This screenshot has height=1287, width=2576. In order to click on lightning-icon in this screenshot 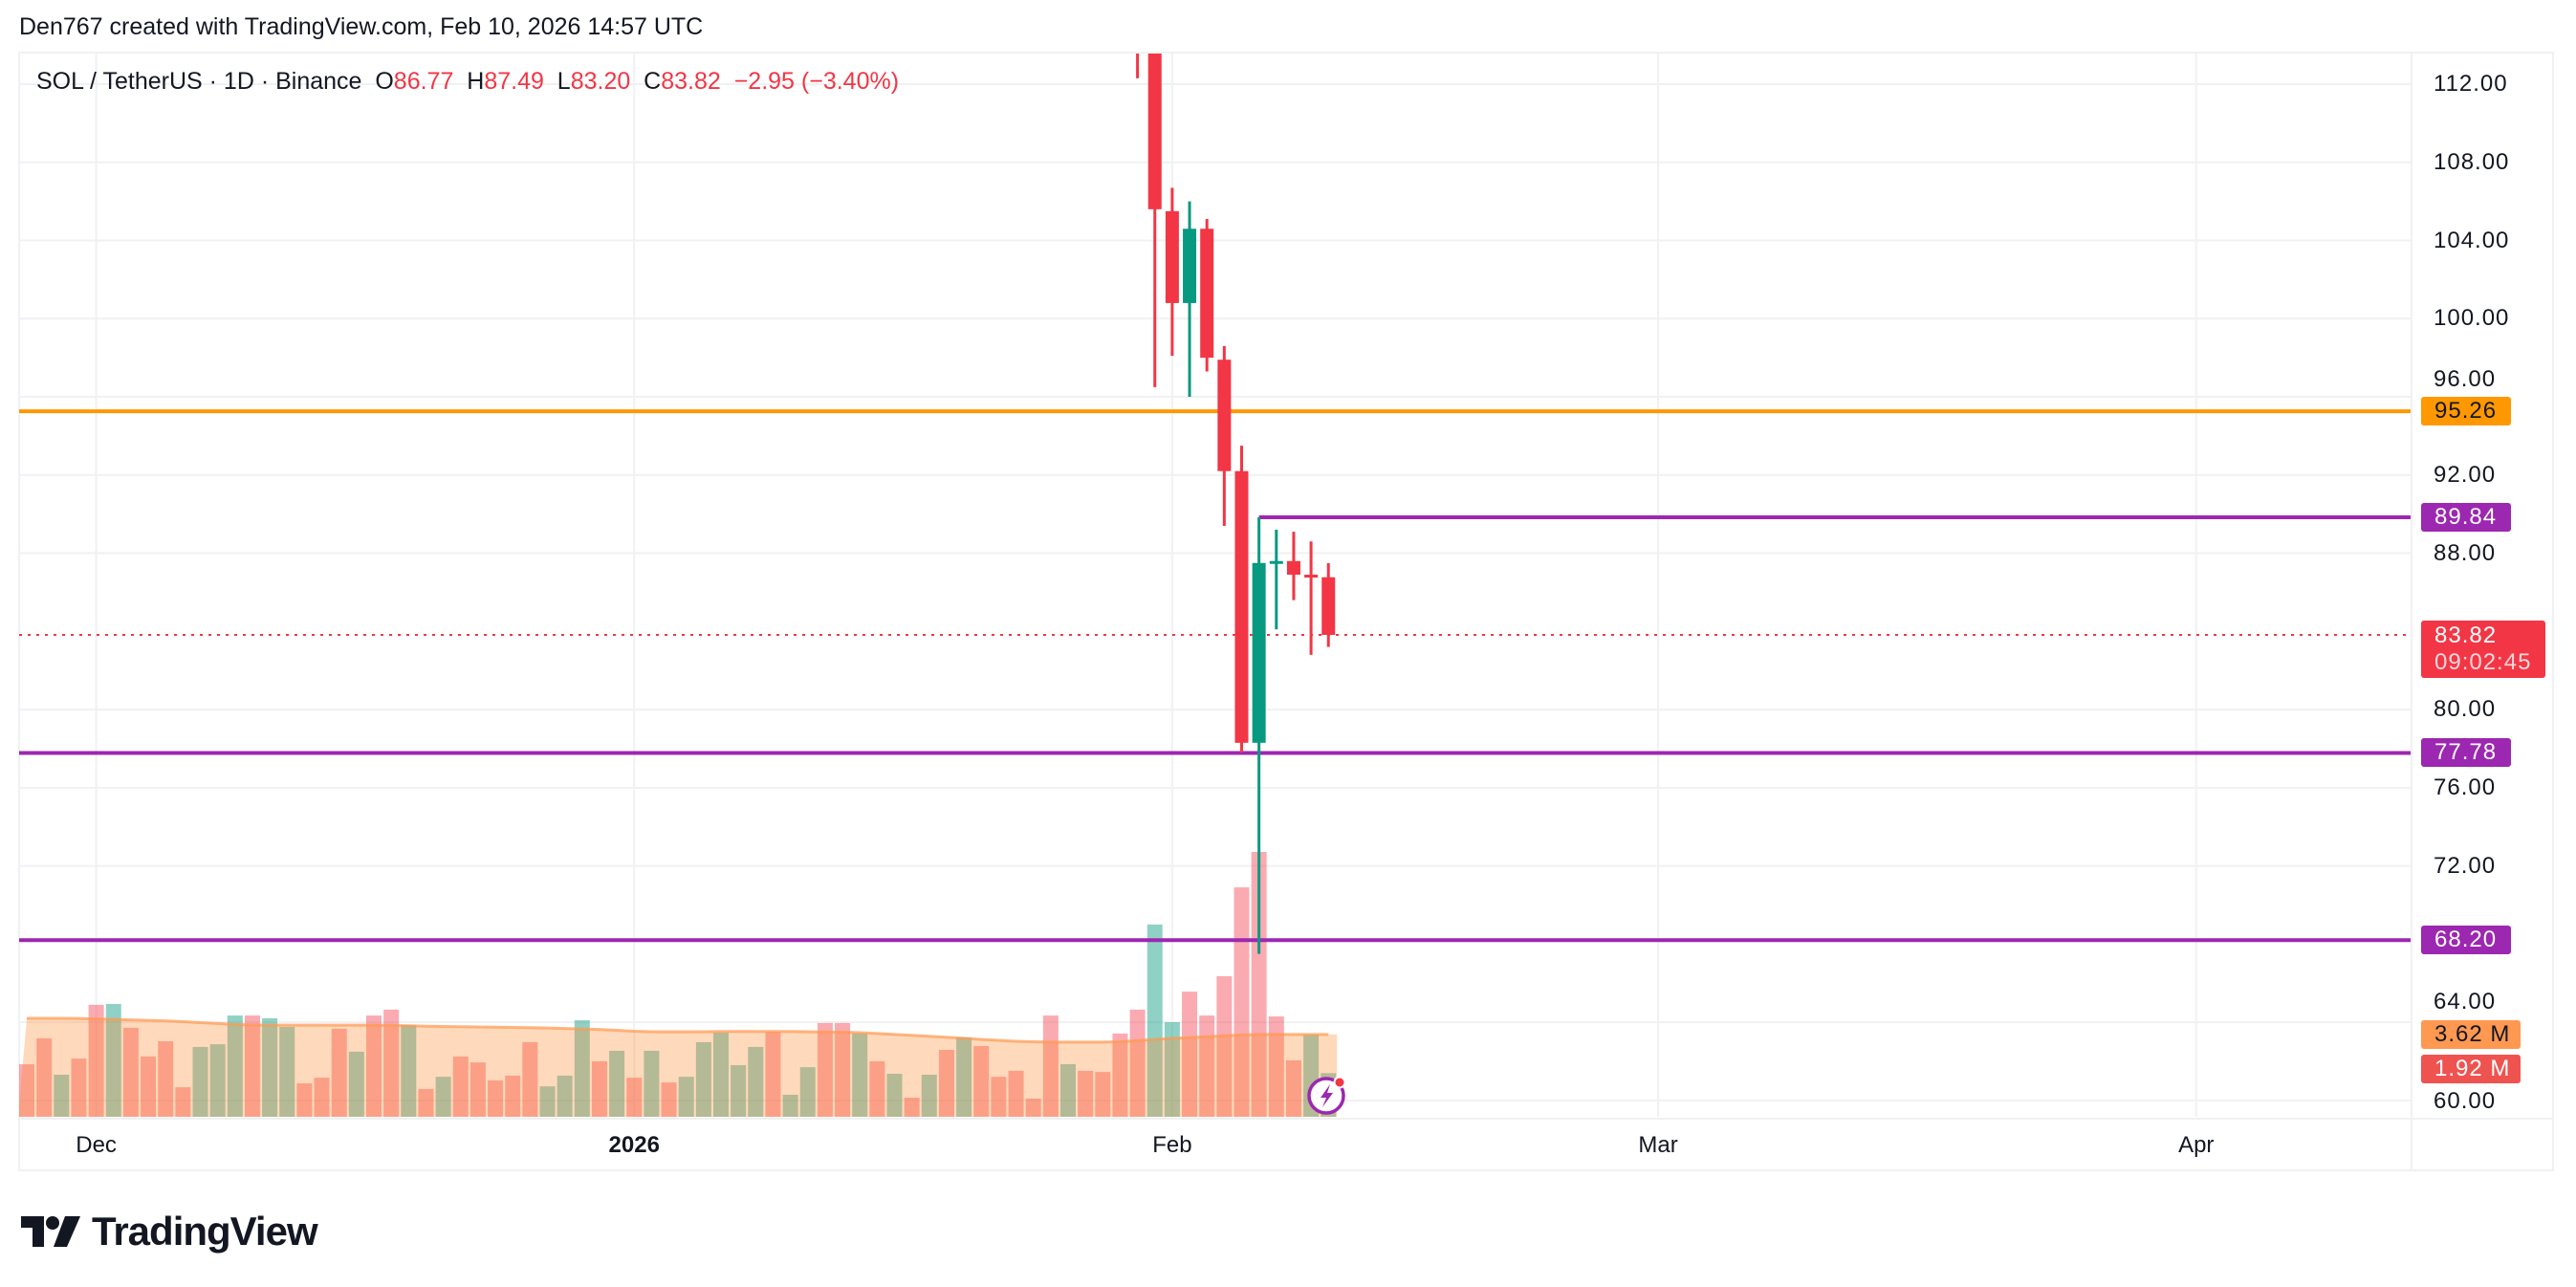, I will do `click(1328, 1095)`.